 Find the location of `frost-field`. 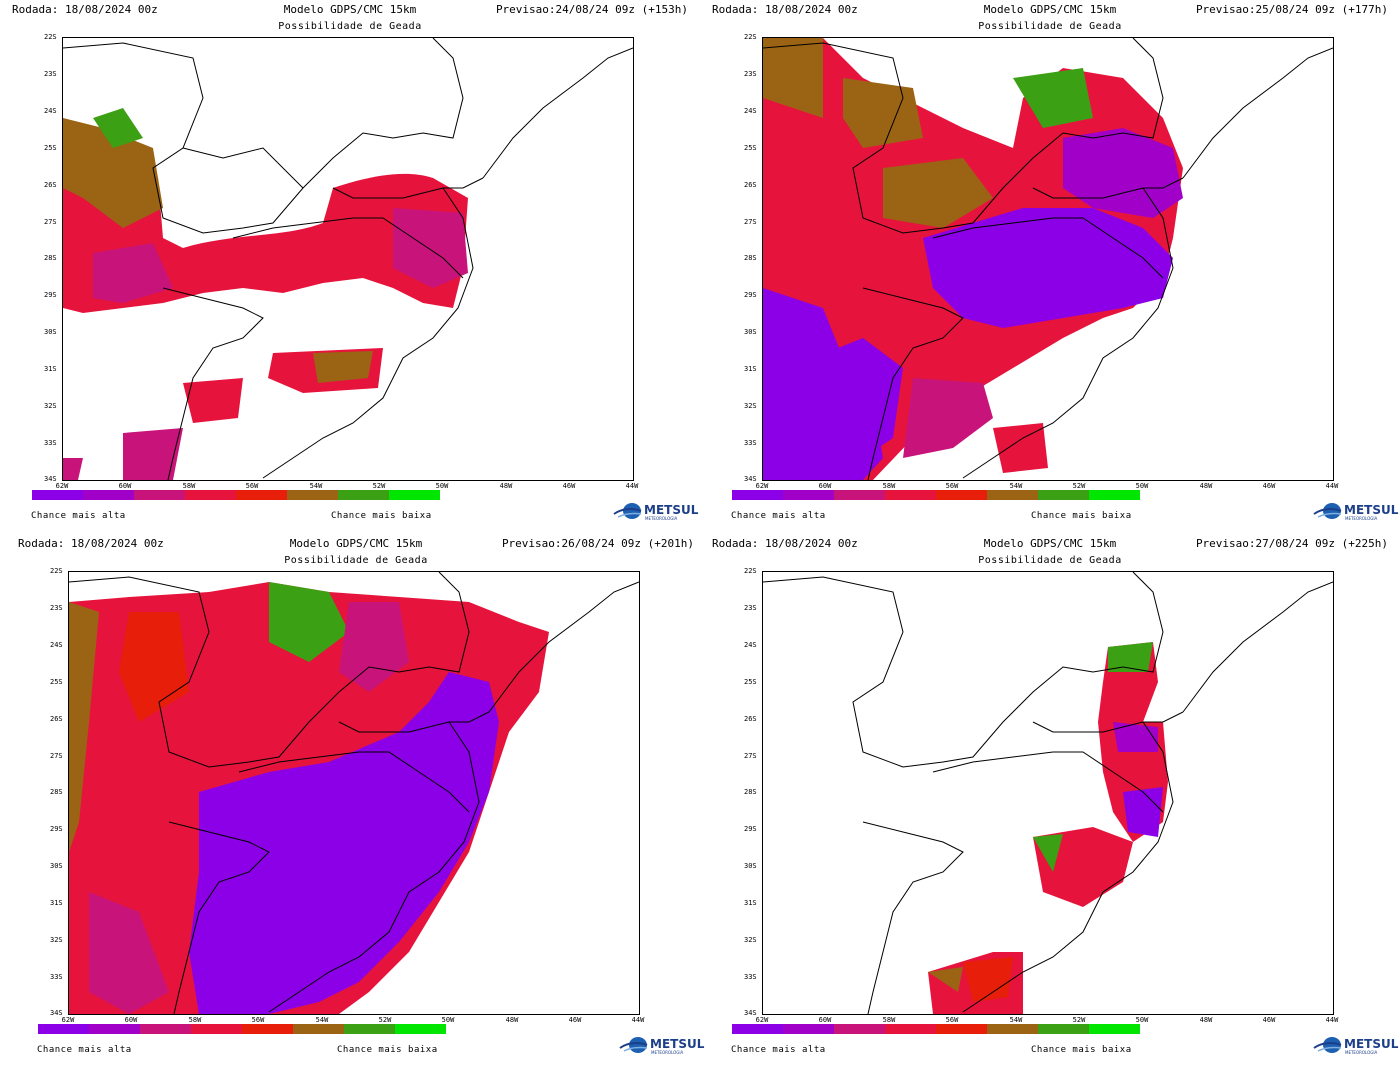

frost-field is located at coordinates (1048, 828).